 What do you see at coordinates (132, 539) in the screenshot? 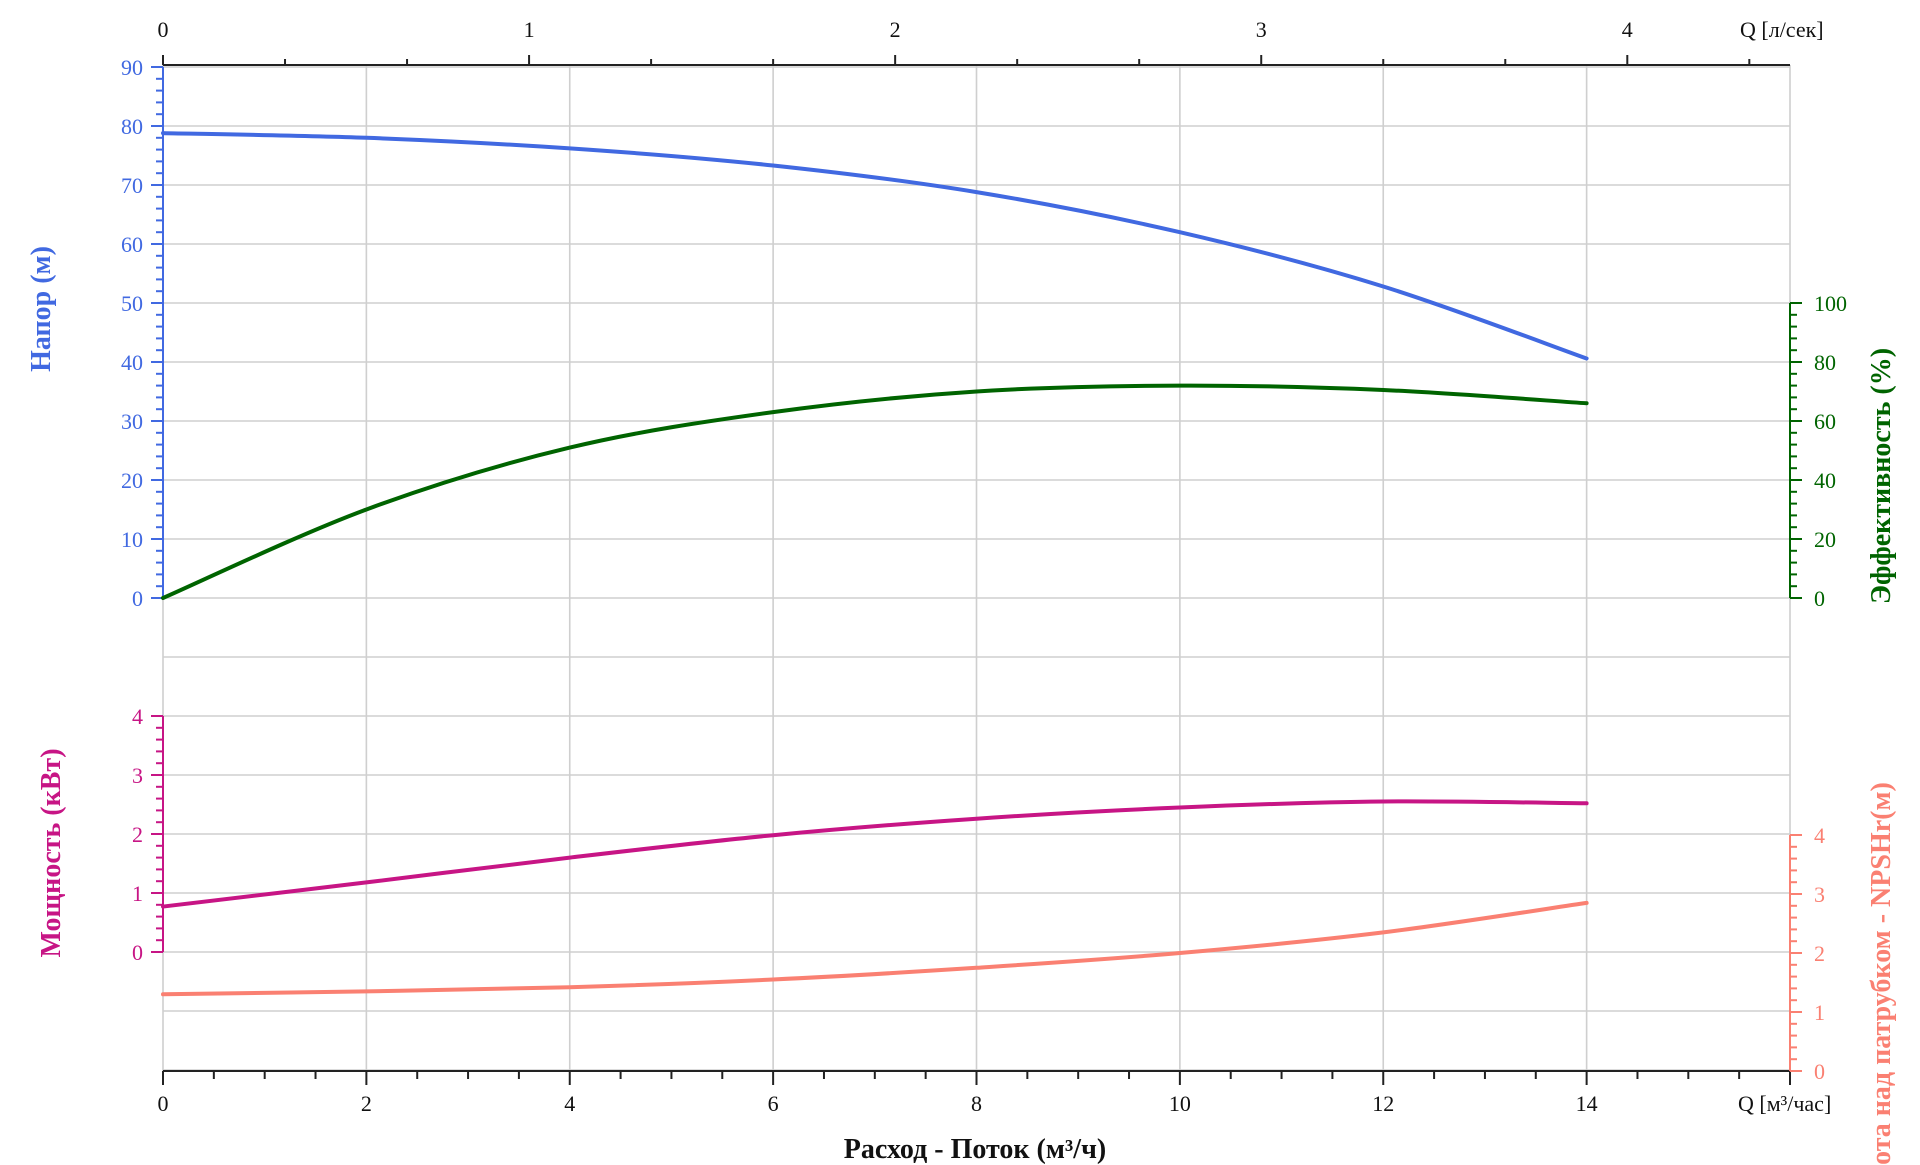
I see `head-tick-label: 10` at bounding box center [132, 539].